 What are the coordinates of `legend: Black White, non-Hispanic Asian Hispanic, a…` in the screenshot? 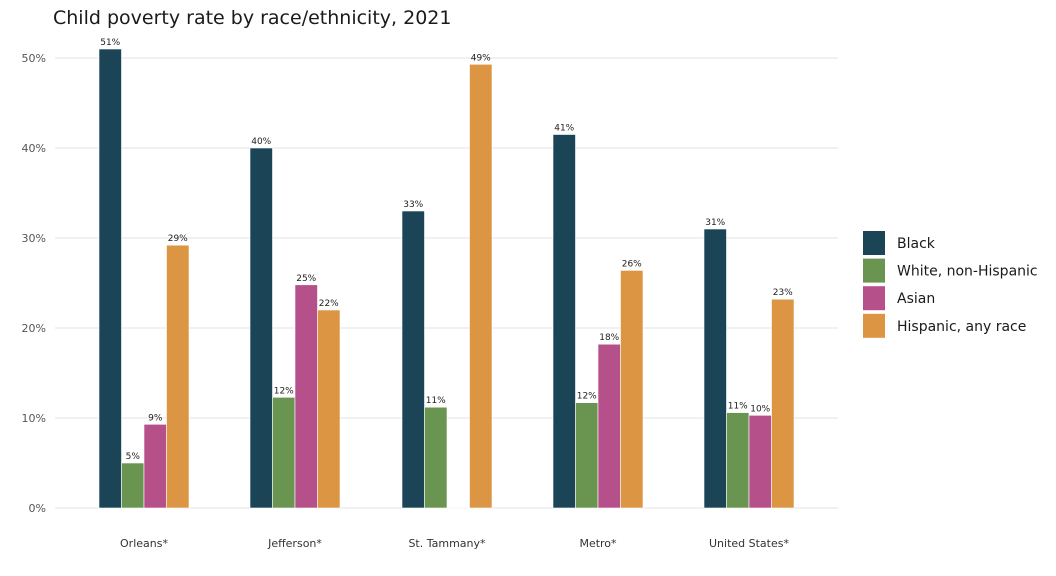 It's located at (950, 284).